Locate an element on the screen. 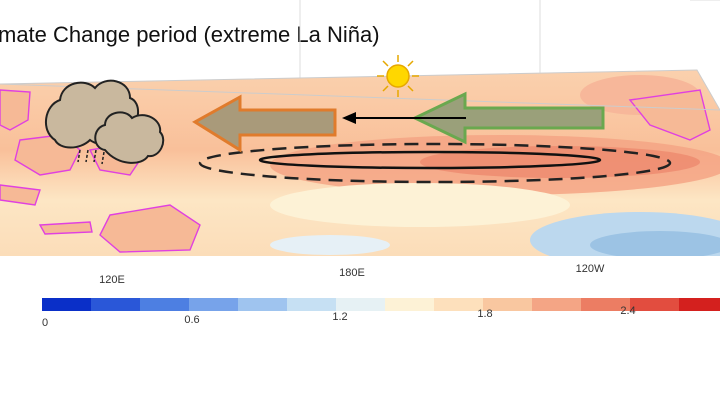 Image resolution: width=720 pixels, height=405 pixels. warm-core is located at coordinates (560, 162).